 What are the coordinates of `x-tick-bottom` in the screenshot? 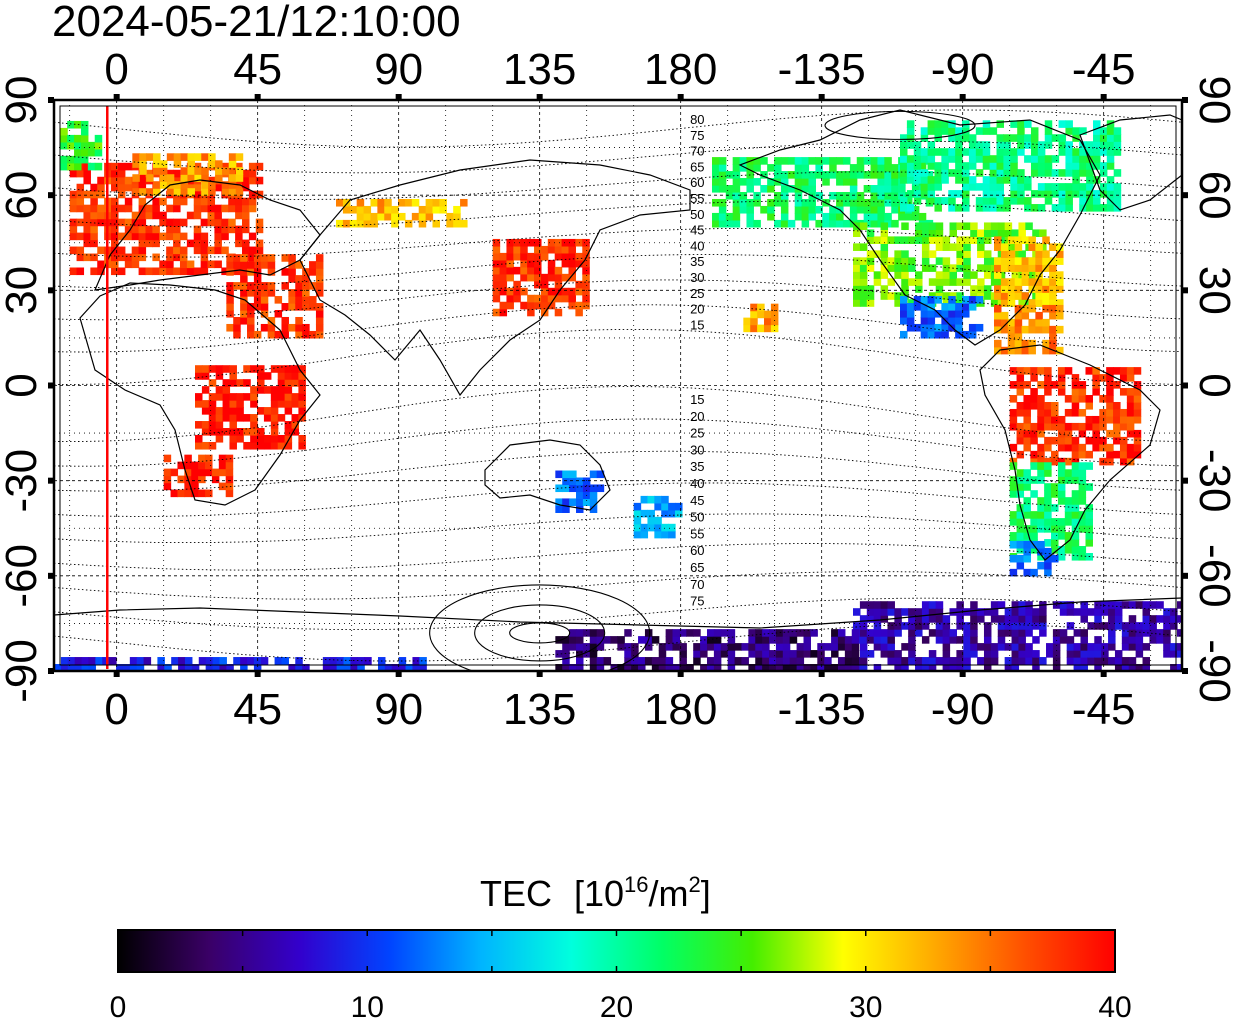 It's located at (398, 674).